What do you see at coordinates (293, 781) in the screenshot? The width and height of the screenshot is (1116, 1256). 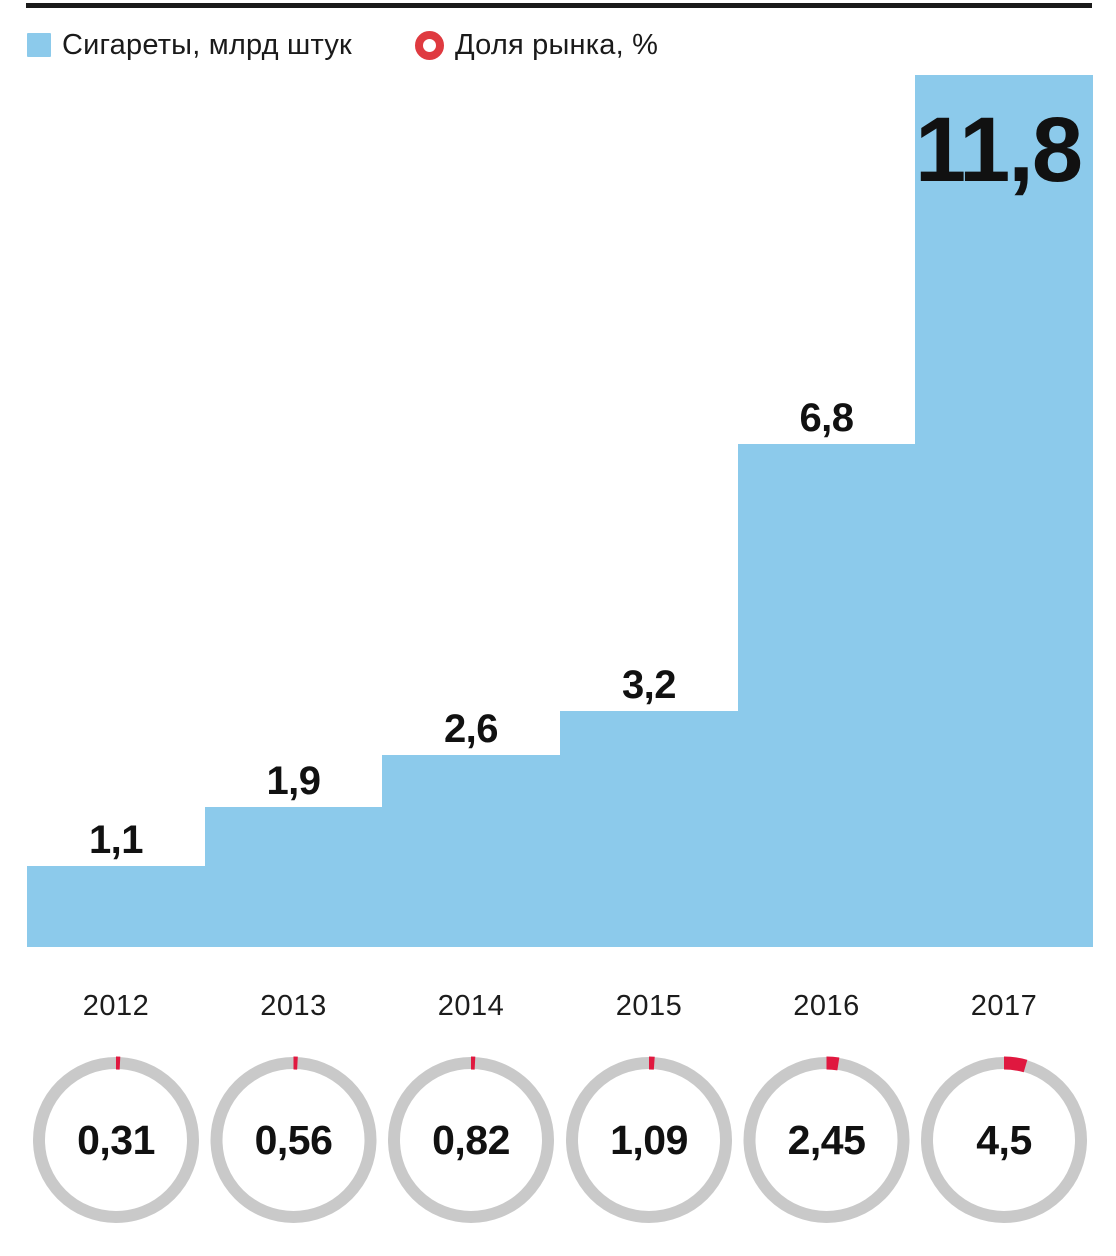 I see `bar-value-label-2013: 1,9` at bounding box center [293, 781].